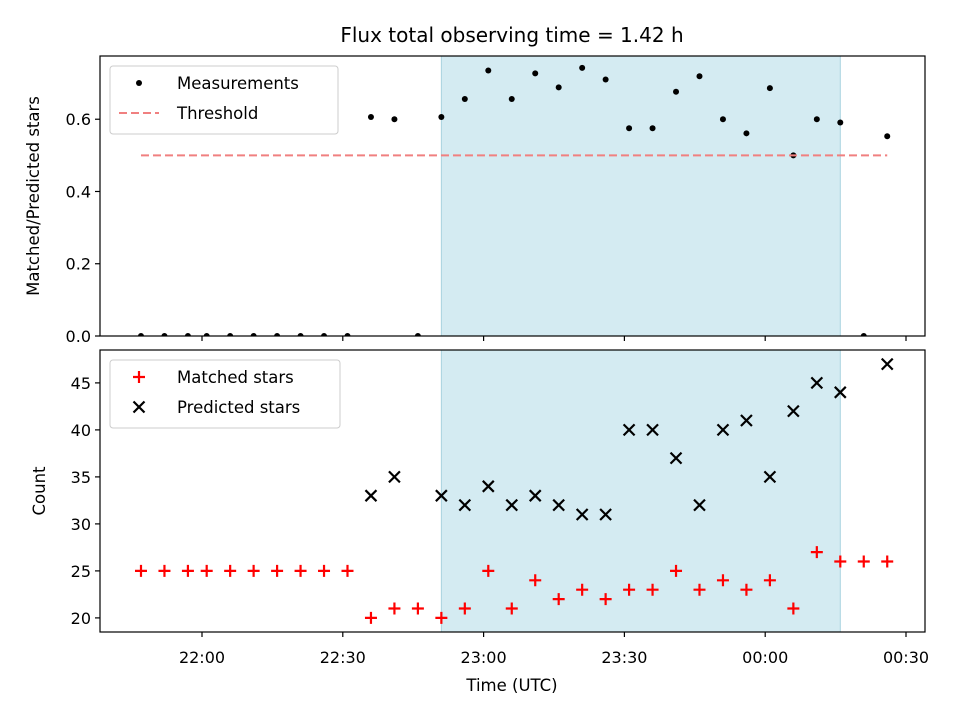 The height and width of the screenshot is (724, 960). I want to click on legend: Measurements Threshold, so click(224, 100).